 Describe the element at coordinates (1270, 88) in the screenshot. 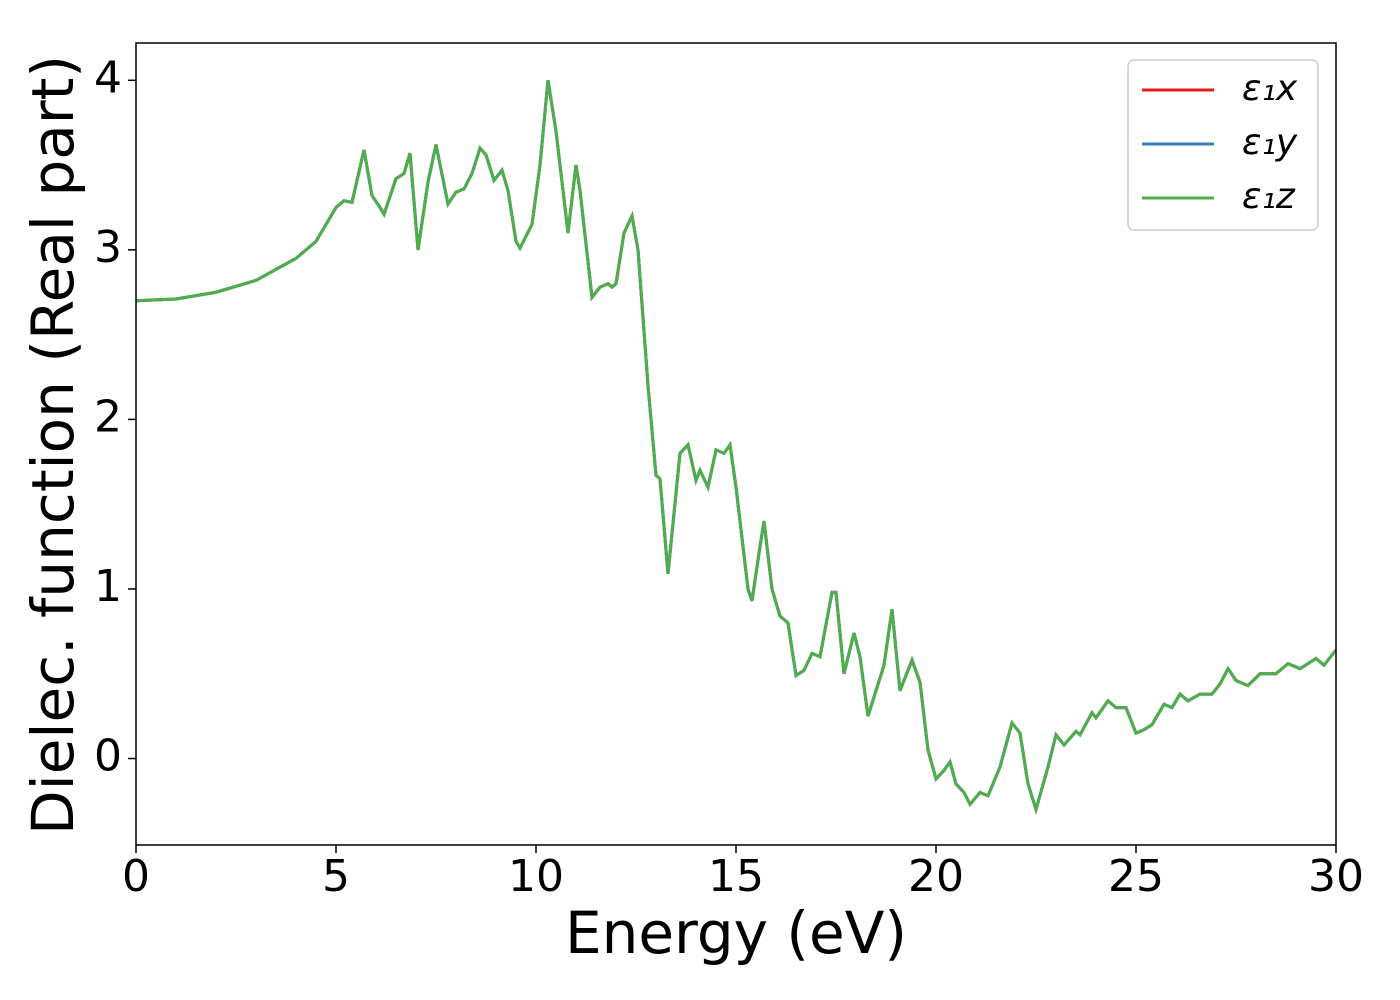

I see `legend-label: ε₁x` at that location.